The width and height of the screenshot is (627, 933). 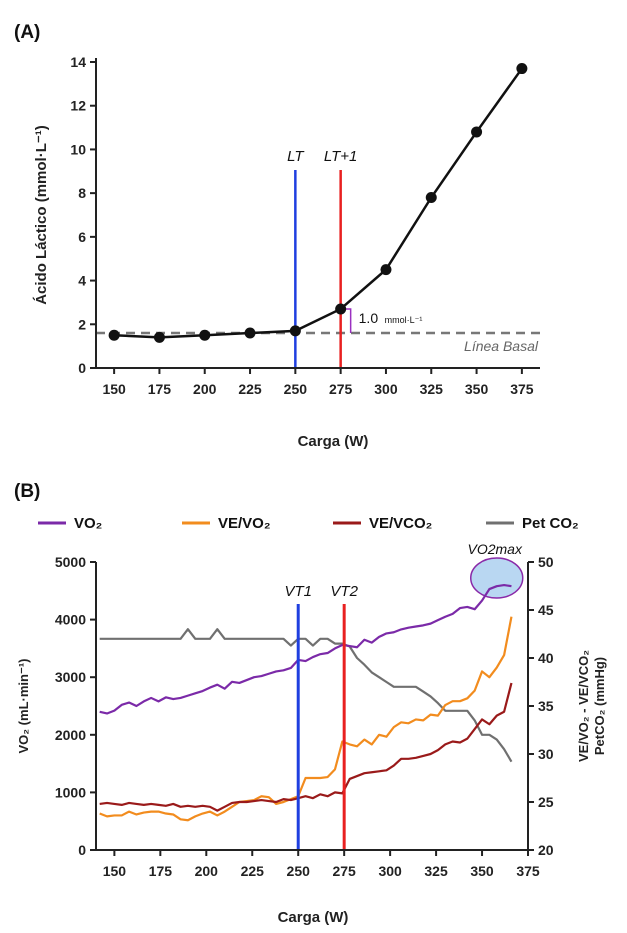 I want to click on right-y-tick-label: 35, so click(x=546, y=706).